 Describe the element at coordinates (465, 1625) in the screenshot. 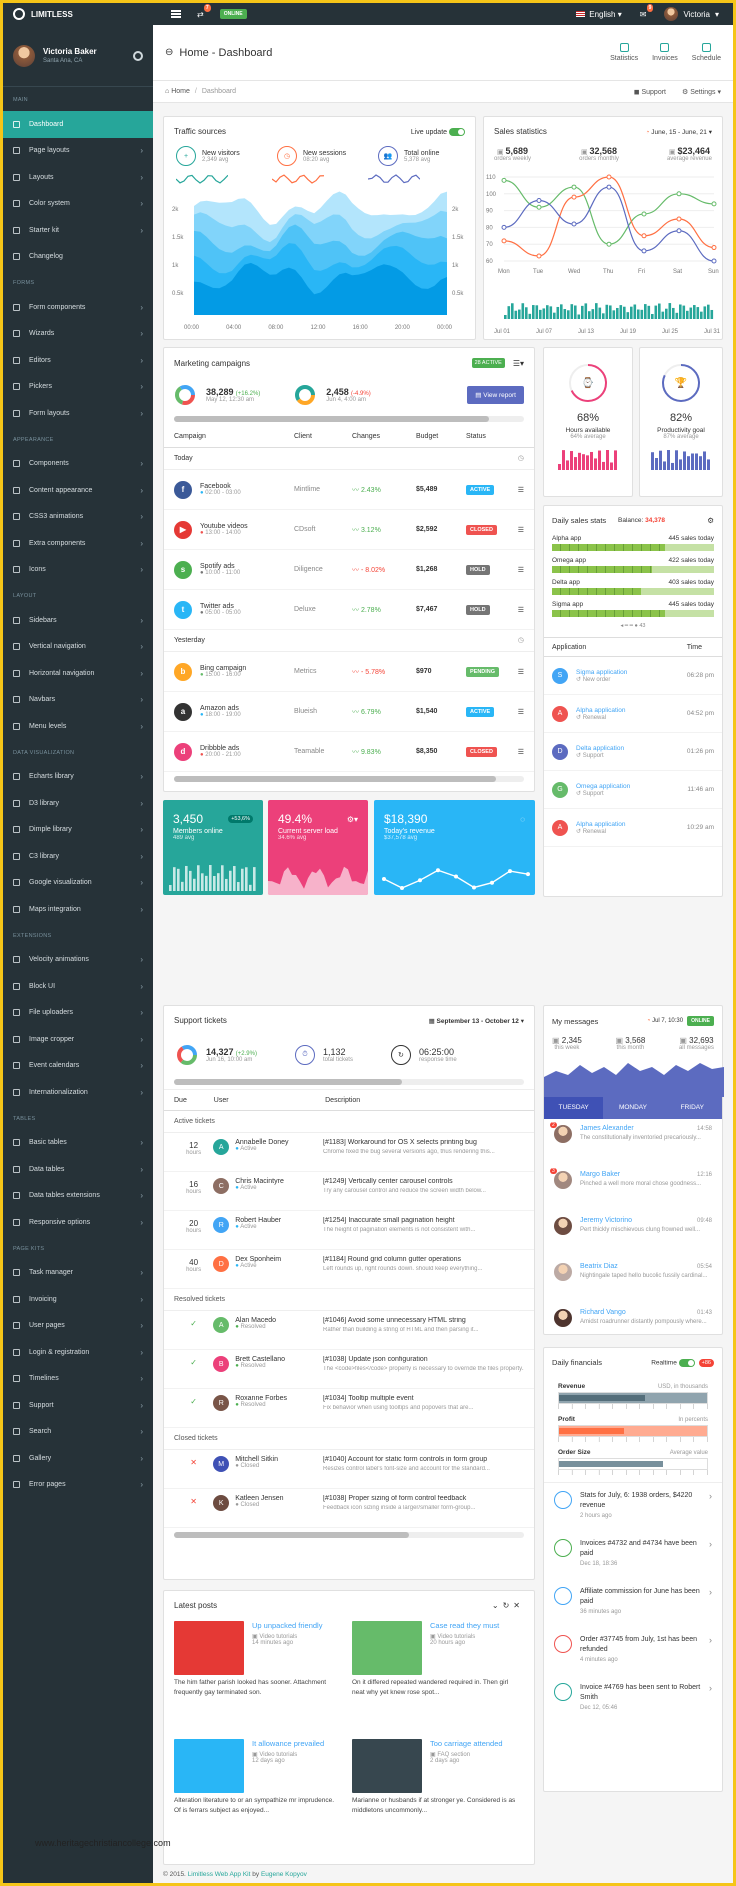

I see `post-title: Case read they must` at that location.